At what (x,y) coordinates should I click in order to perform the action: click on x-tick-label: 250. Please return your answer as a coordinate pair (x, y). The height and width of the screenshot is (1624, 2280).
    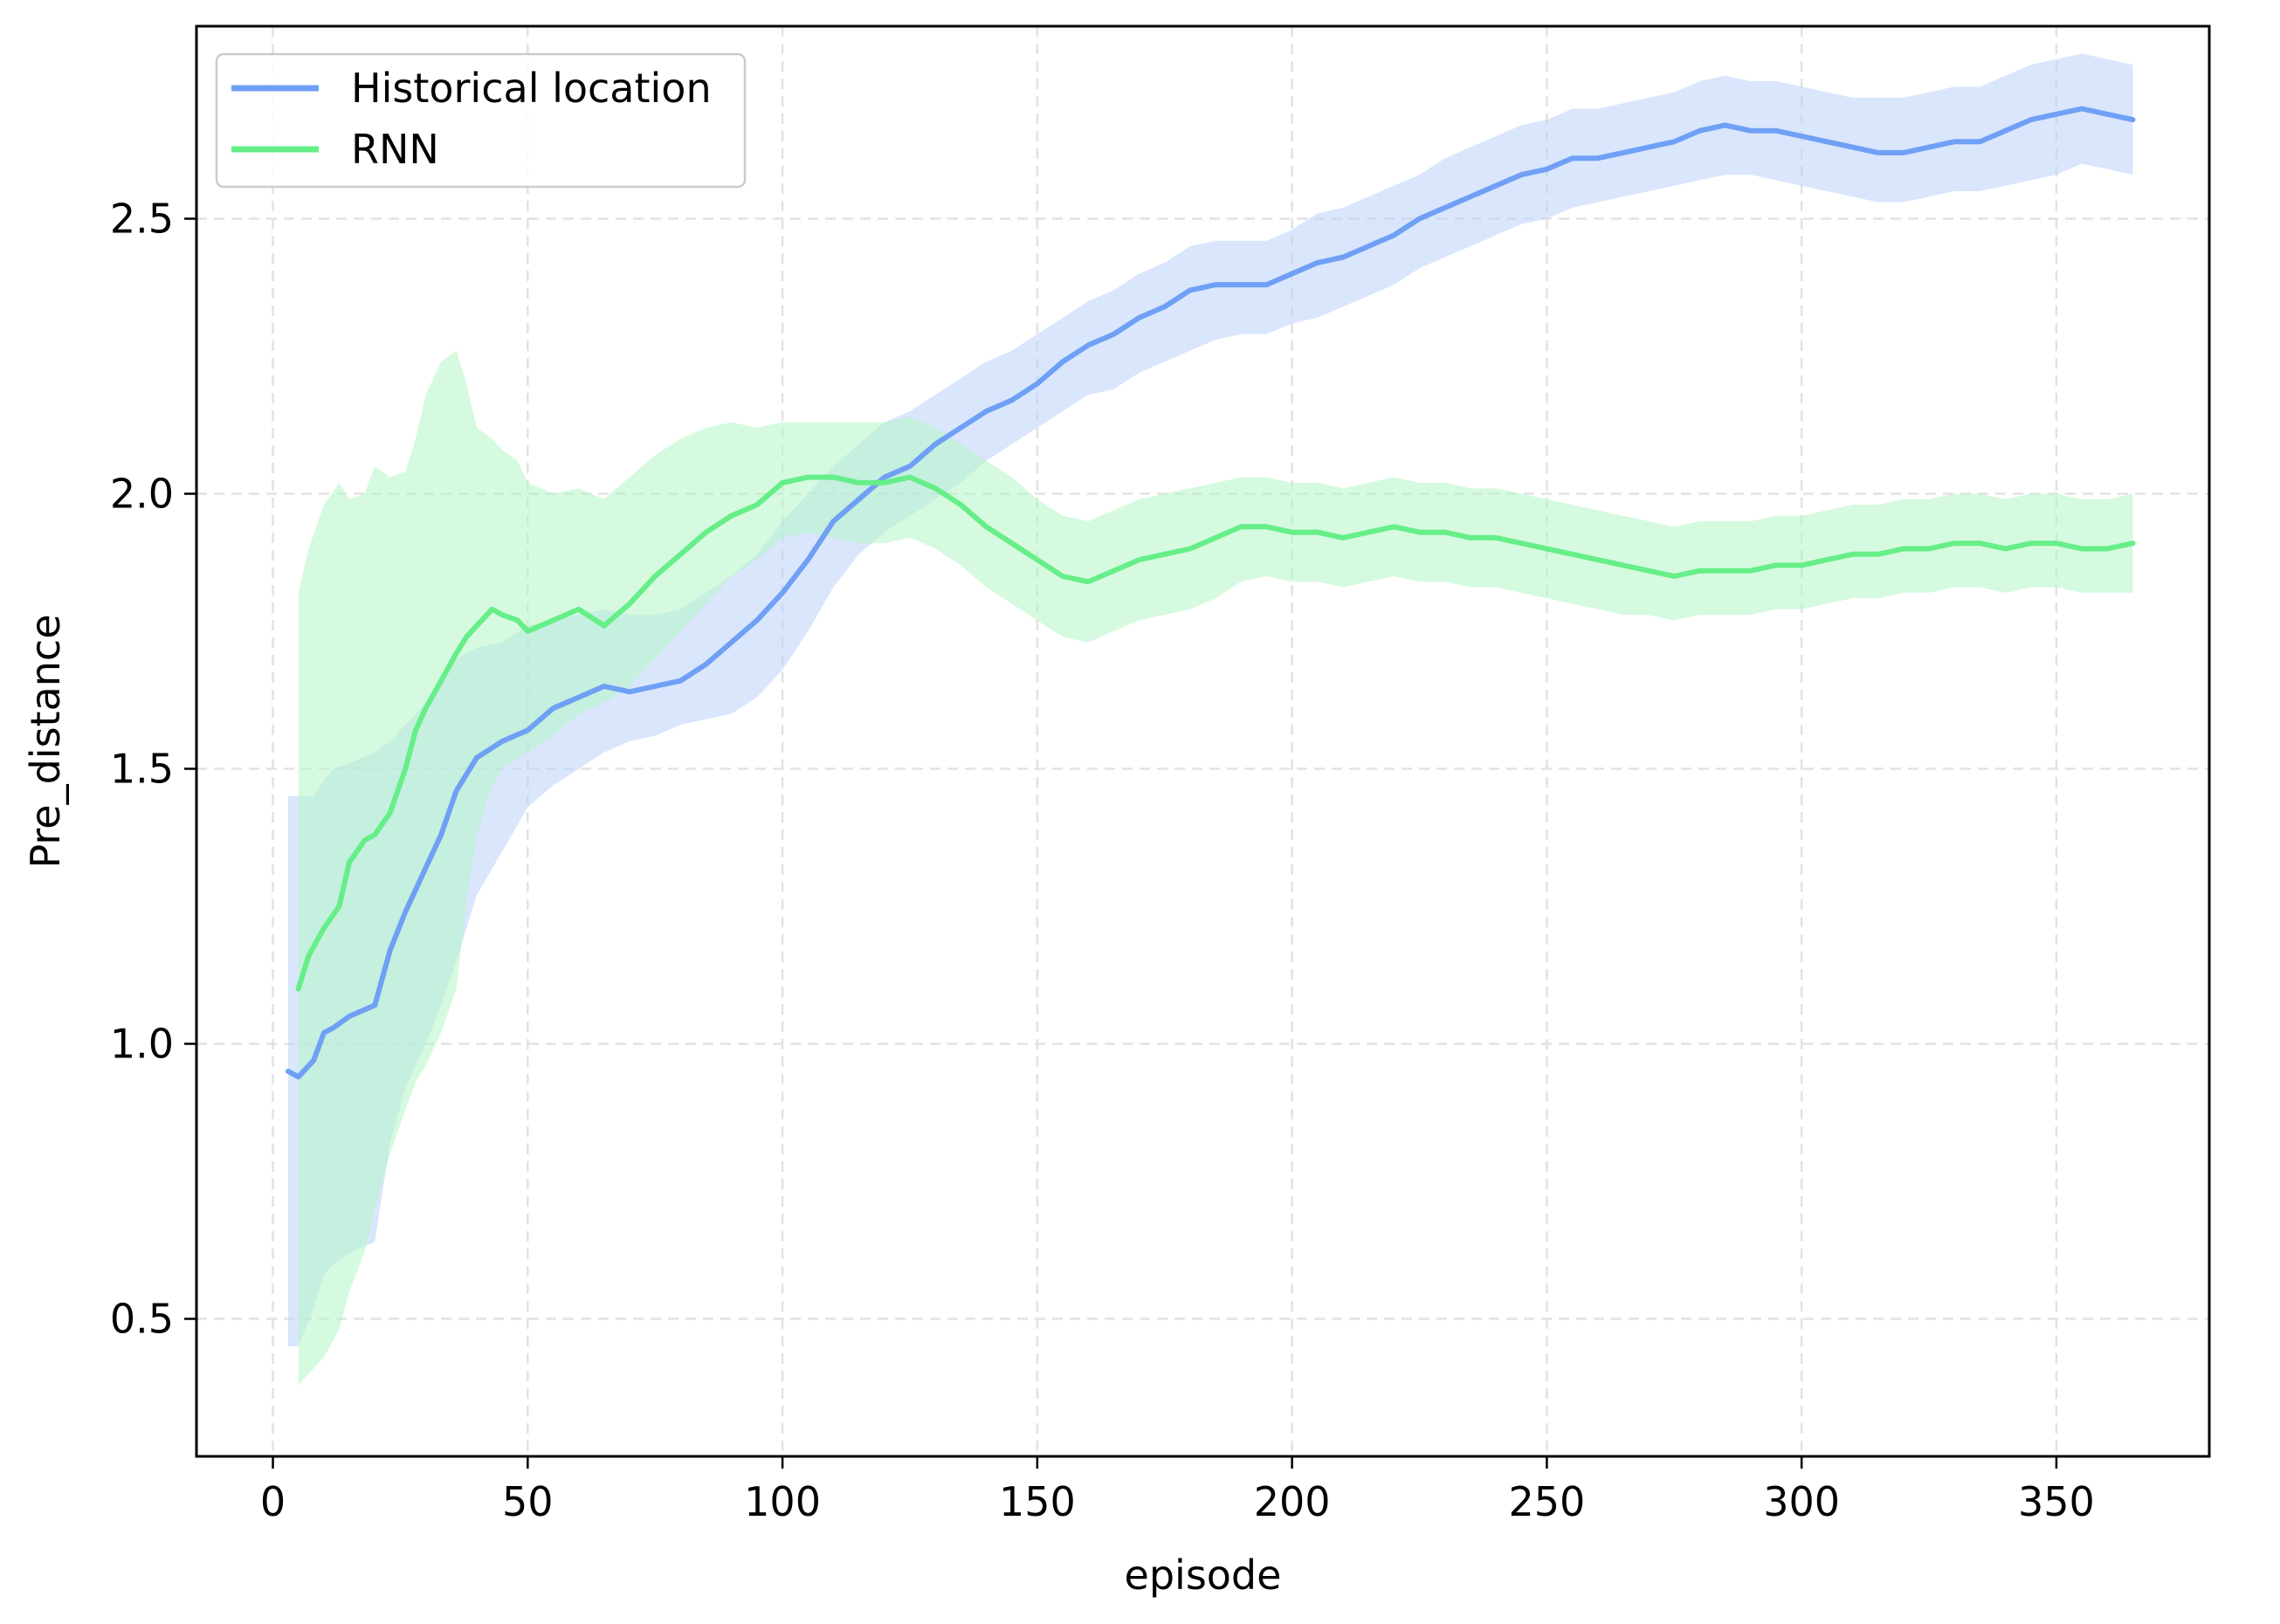
    Looking at the image, I should click on (1546, 1501).